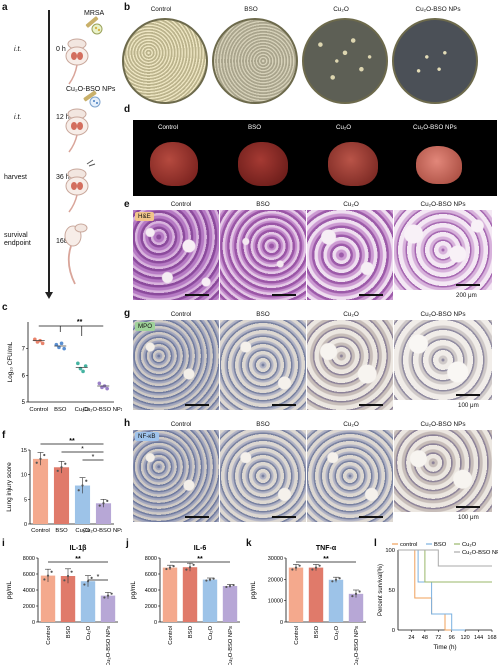 The width and height of the screenshot is (500, 667). What do you see at coordinates (151, 559) in the screenshot?
I see `y-tick-label: 8000` at bounding box center [151, 559].